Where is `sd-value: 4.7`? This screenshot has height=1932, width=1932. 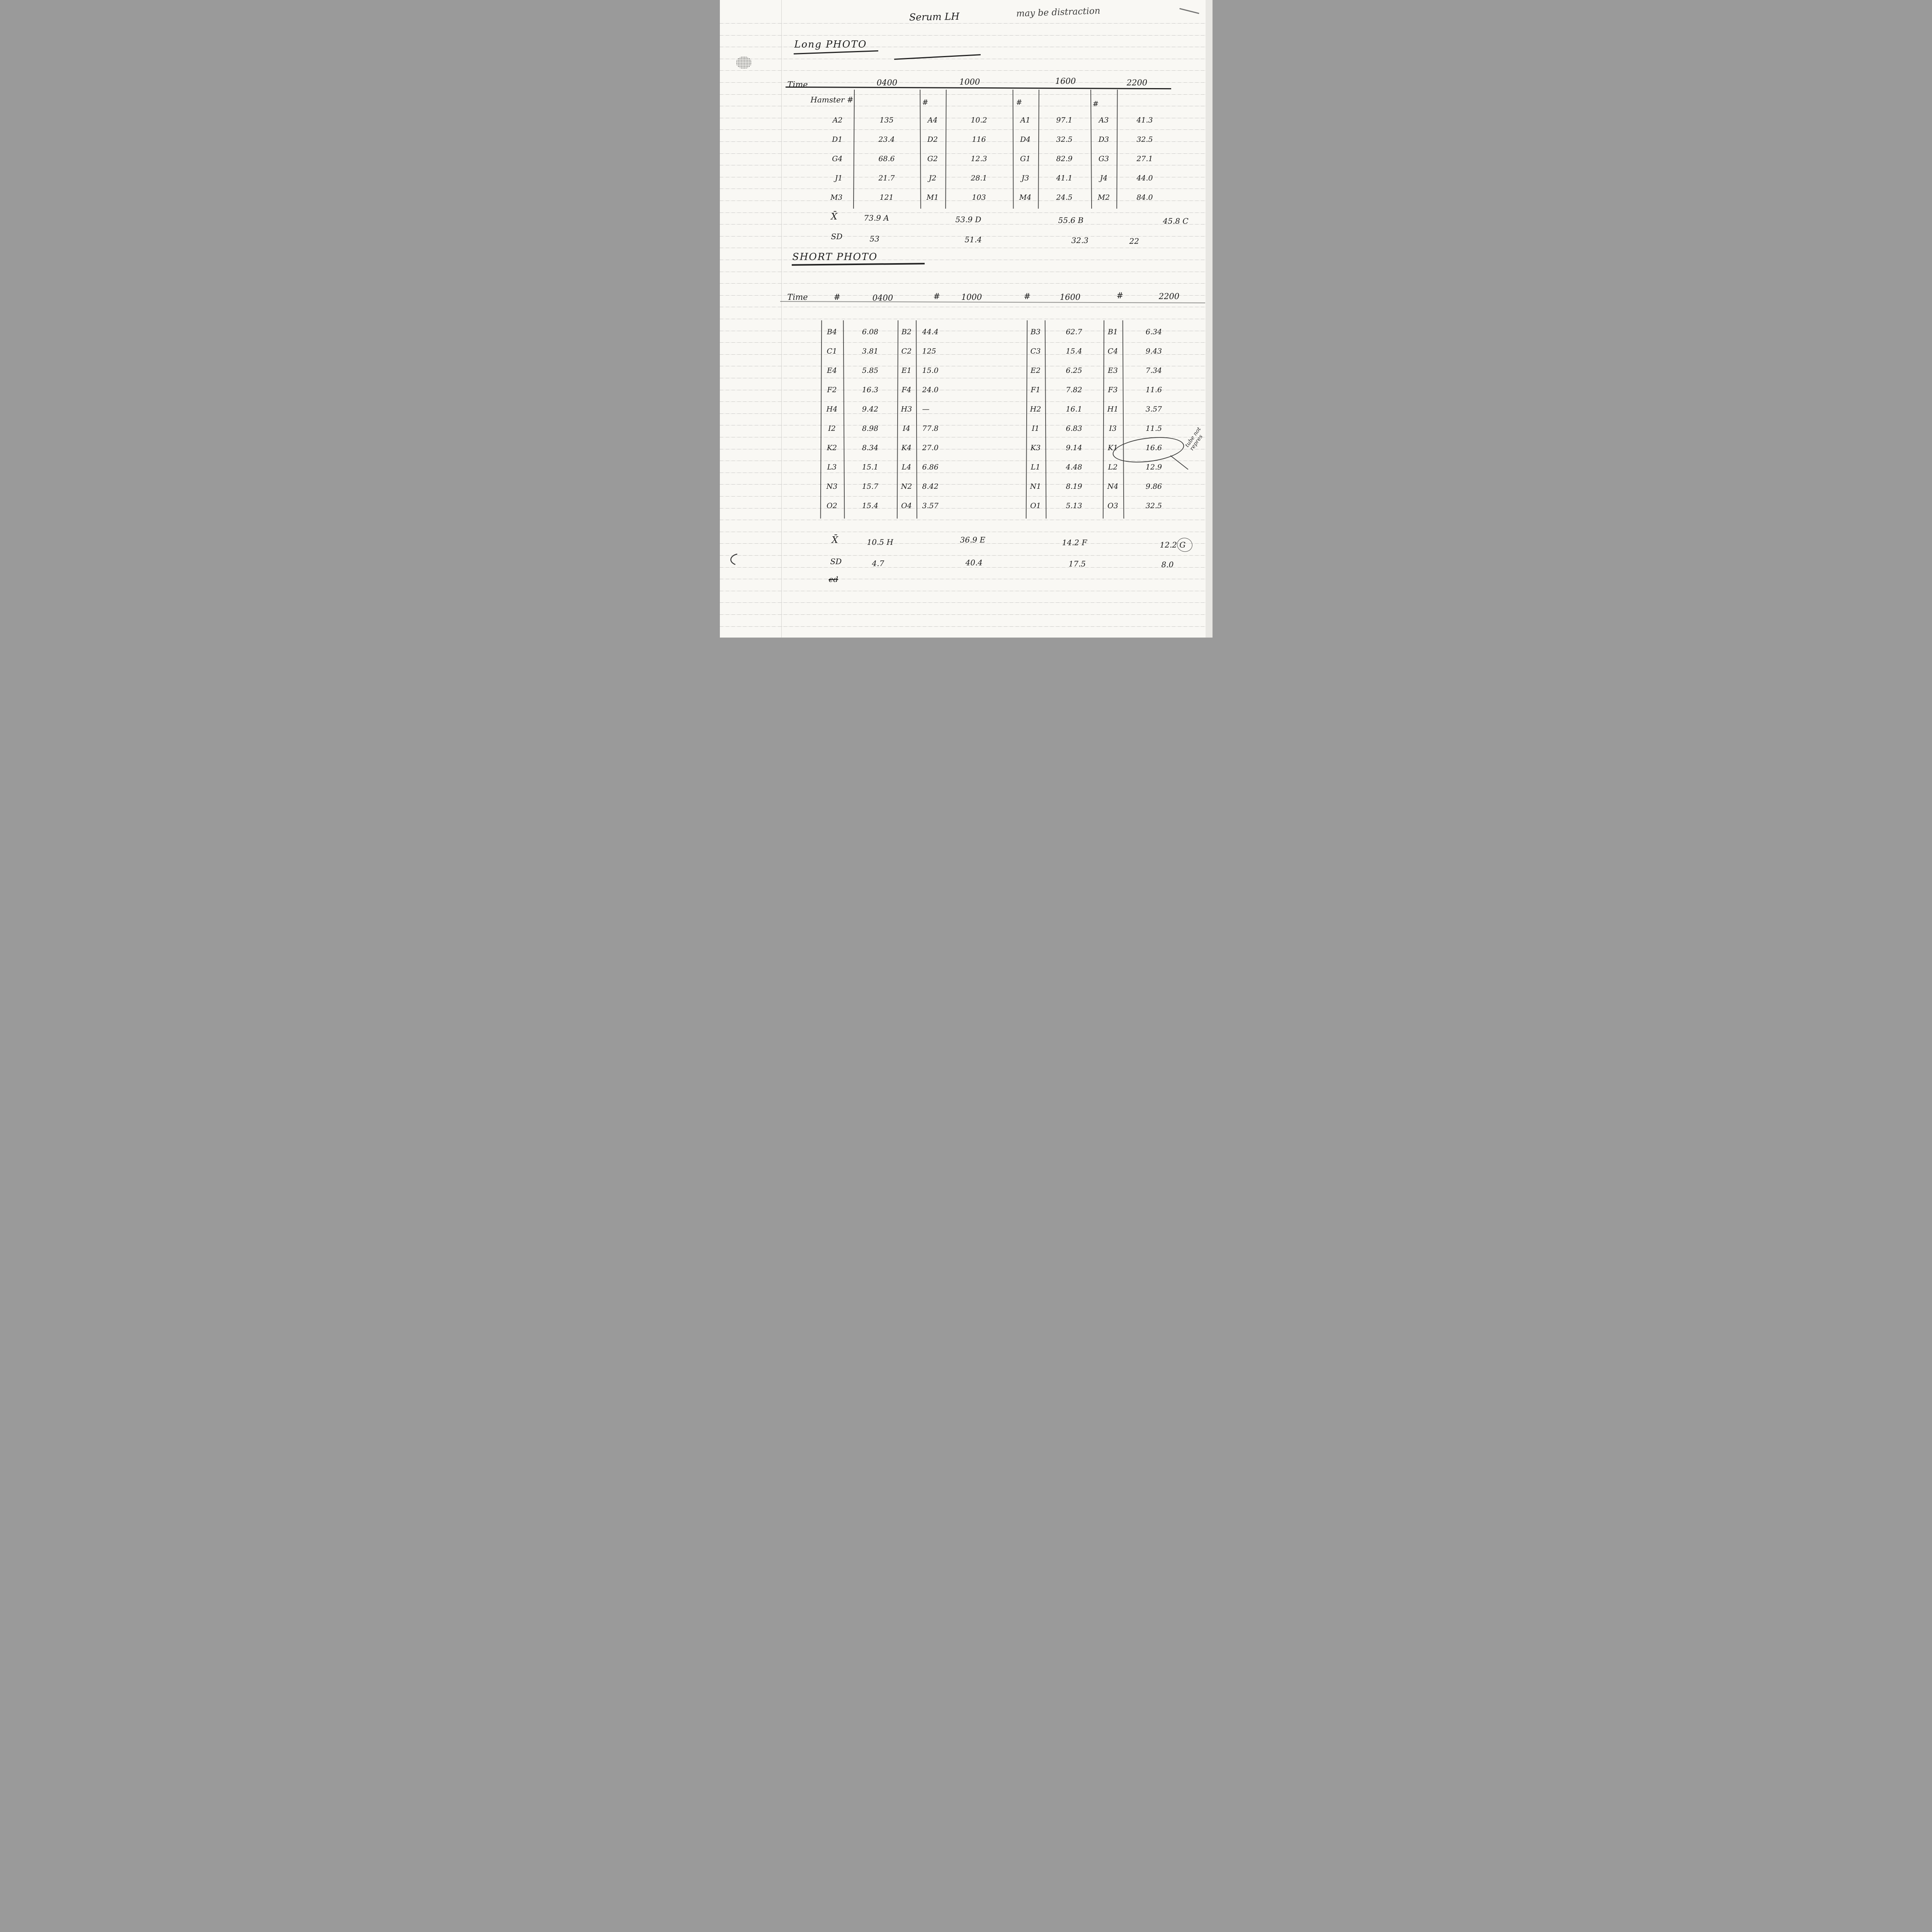 sd-value: 4.7 is located at coordinates (878, 564).